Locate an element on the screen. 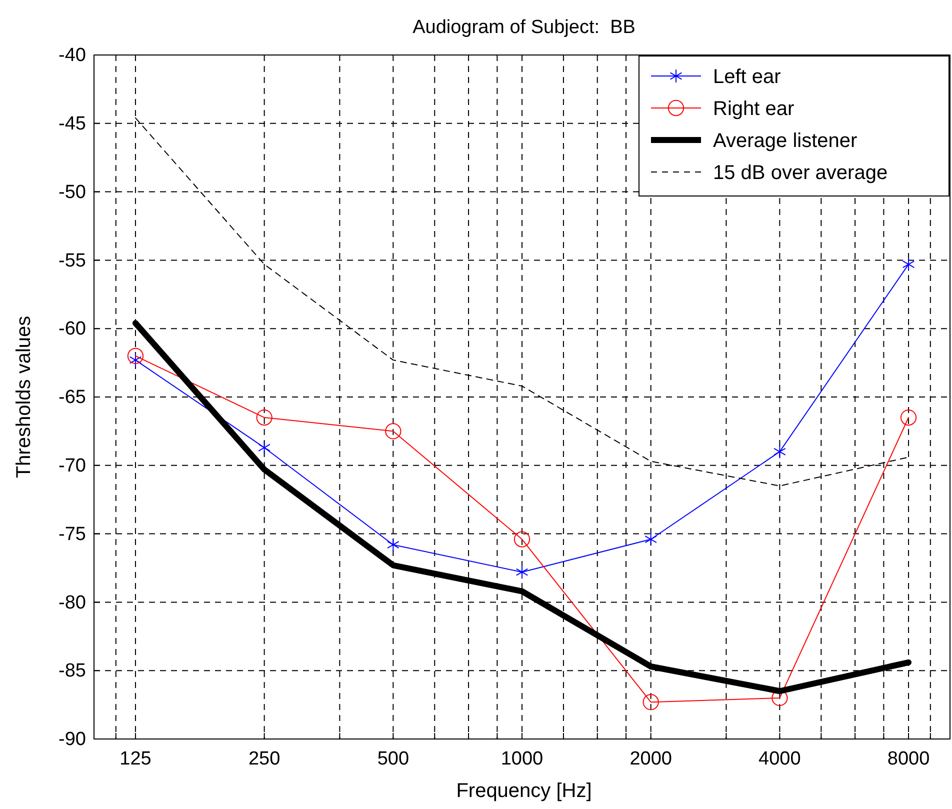 This screenshot has height=809, width=952. y-tick-label: -70 is located at coordinates (72, 465).